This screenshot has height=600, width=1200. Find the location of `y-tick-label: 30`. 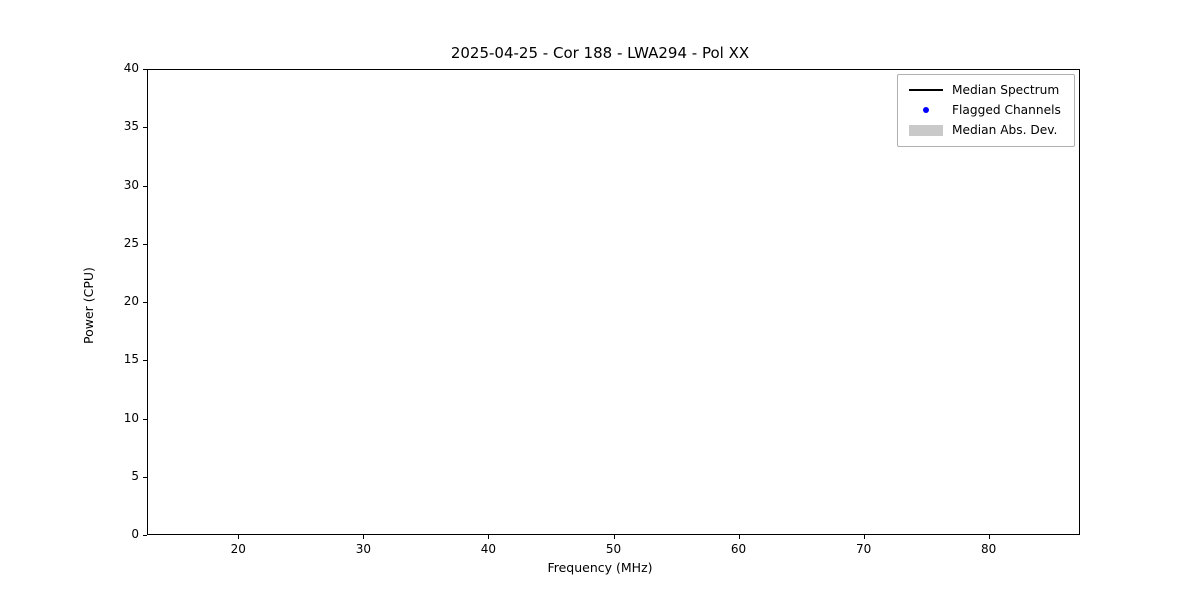

y-tick-label: 30 is located at coordinates (131, 184).